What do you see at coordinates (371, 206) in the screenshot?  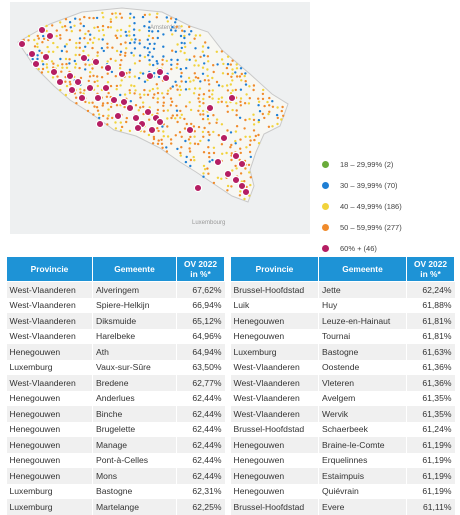 I see `legend-label: 40 – 49,99% (186)` at bounding box center [371, 206].